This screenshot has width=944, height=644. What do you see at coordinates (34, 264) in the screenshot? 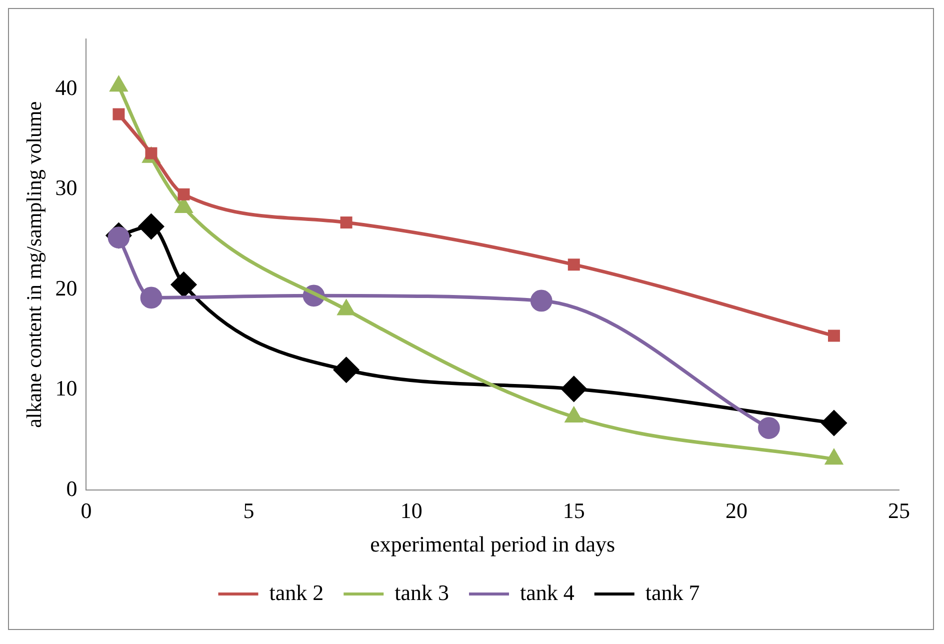
I see `y-axis-title: alkane content in mg/sampling volume` at bounding box center [34, 264].